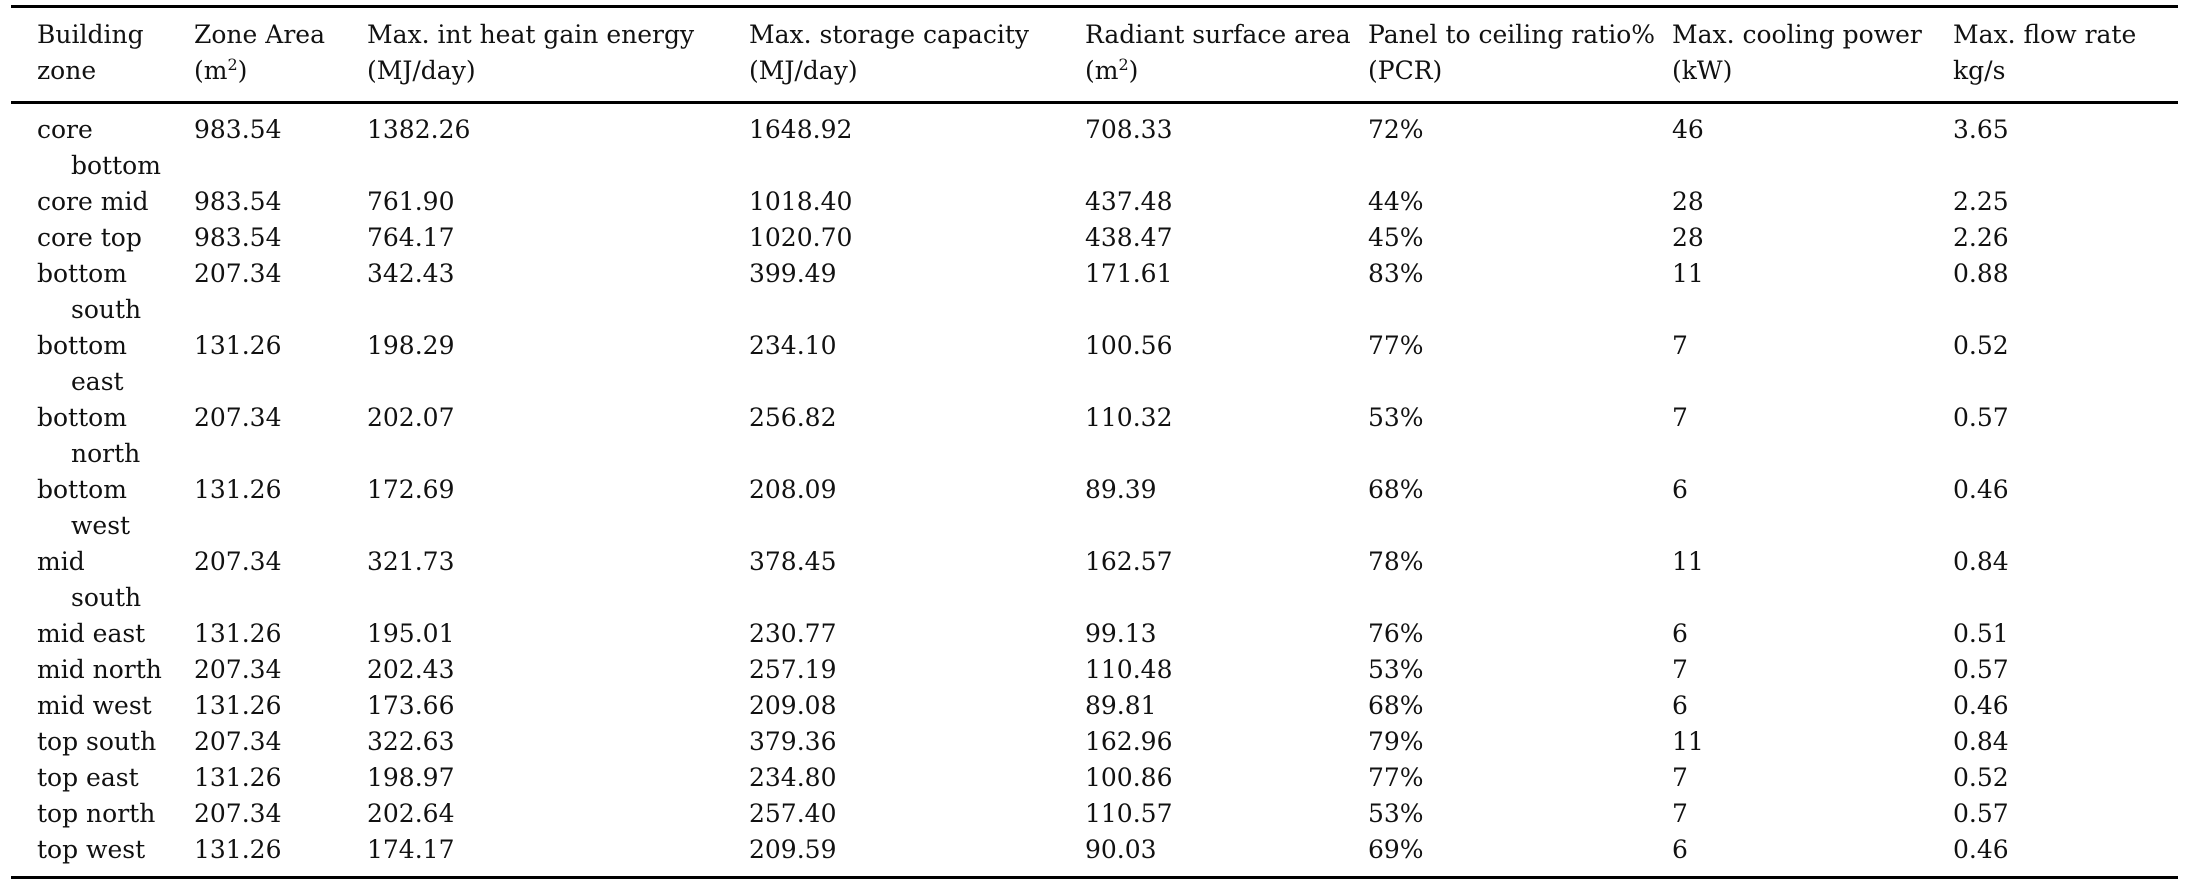 The image size is (2194, 879). I want to click on unit-text: (m, so click(211, 70).